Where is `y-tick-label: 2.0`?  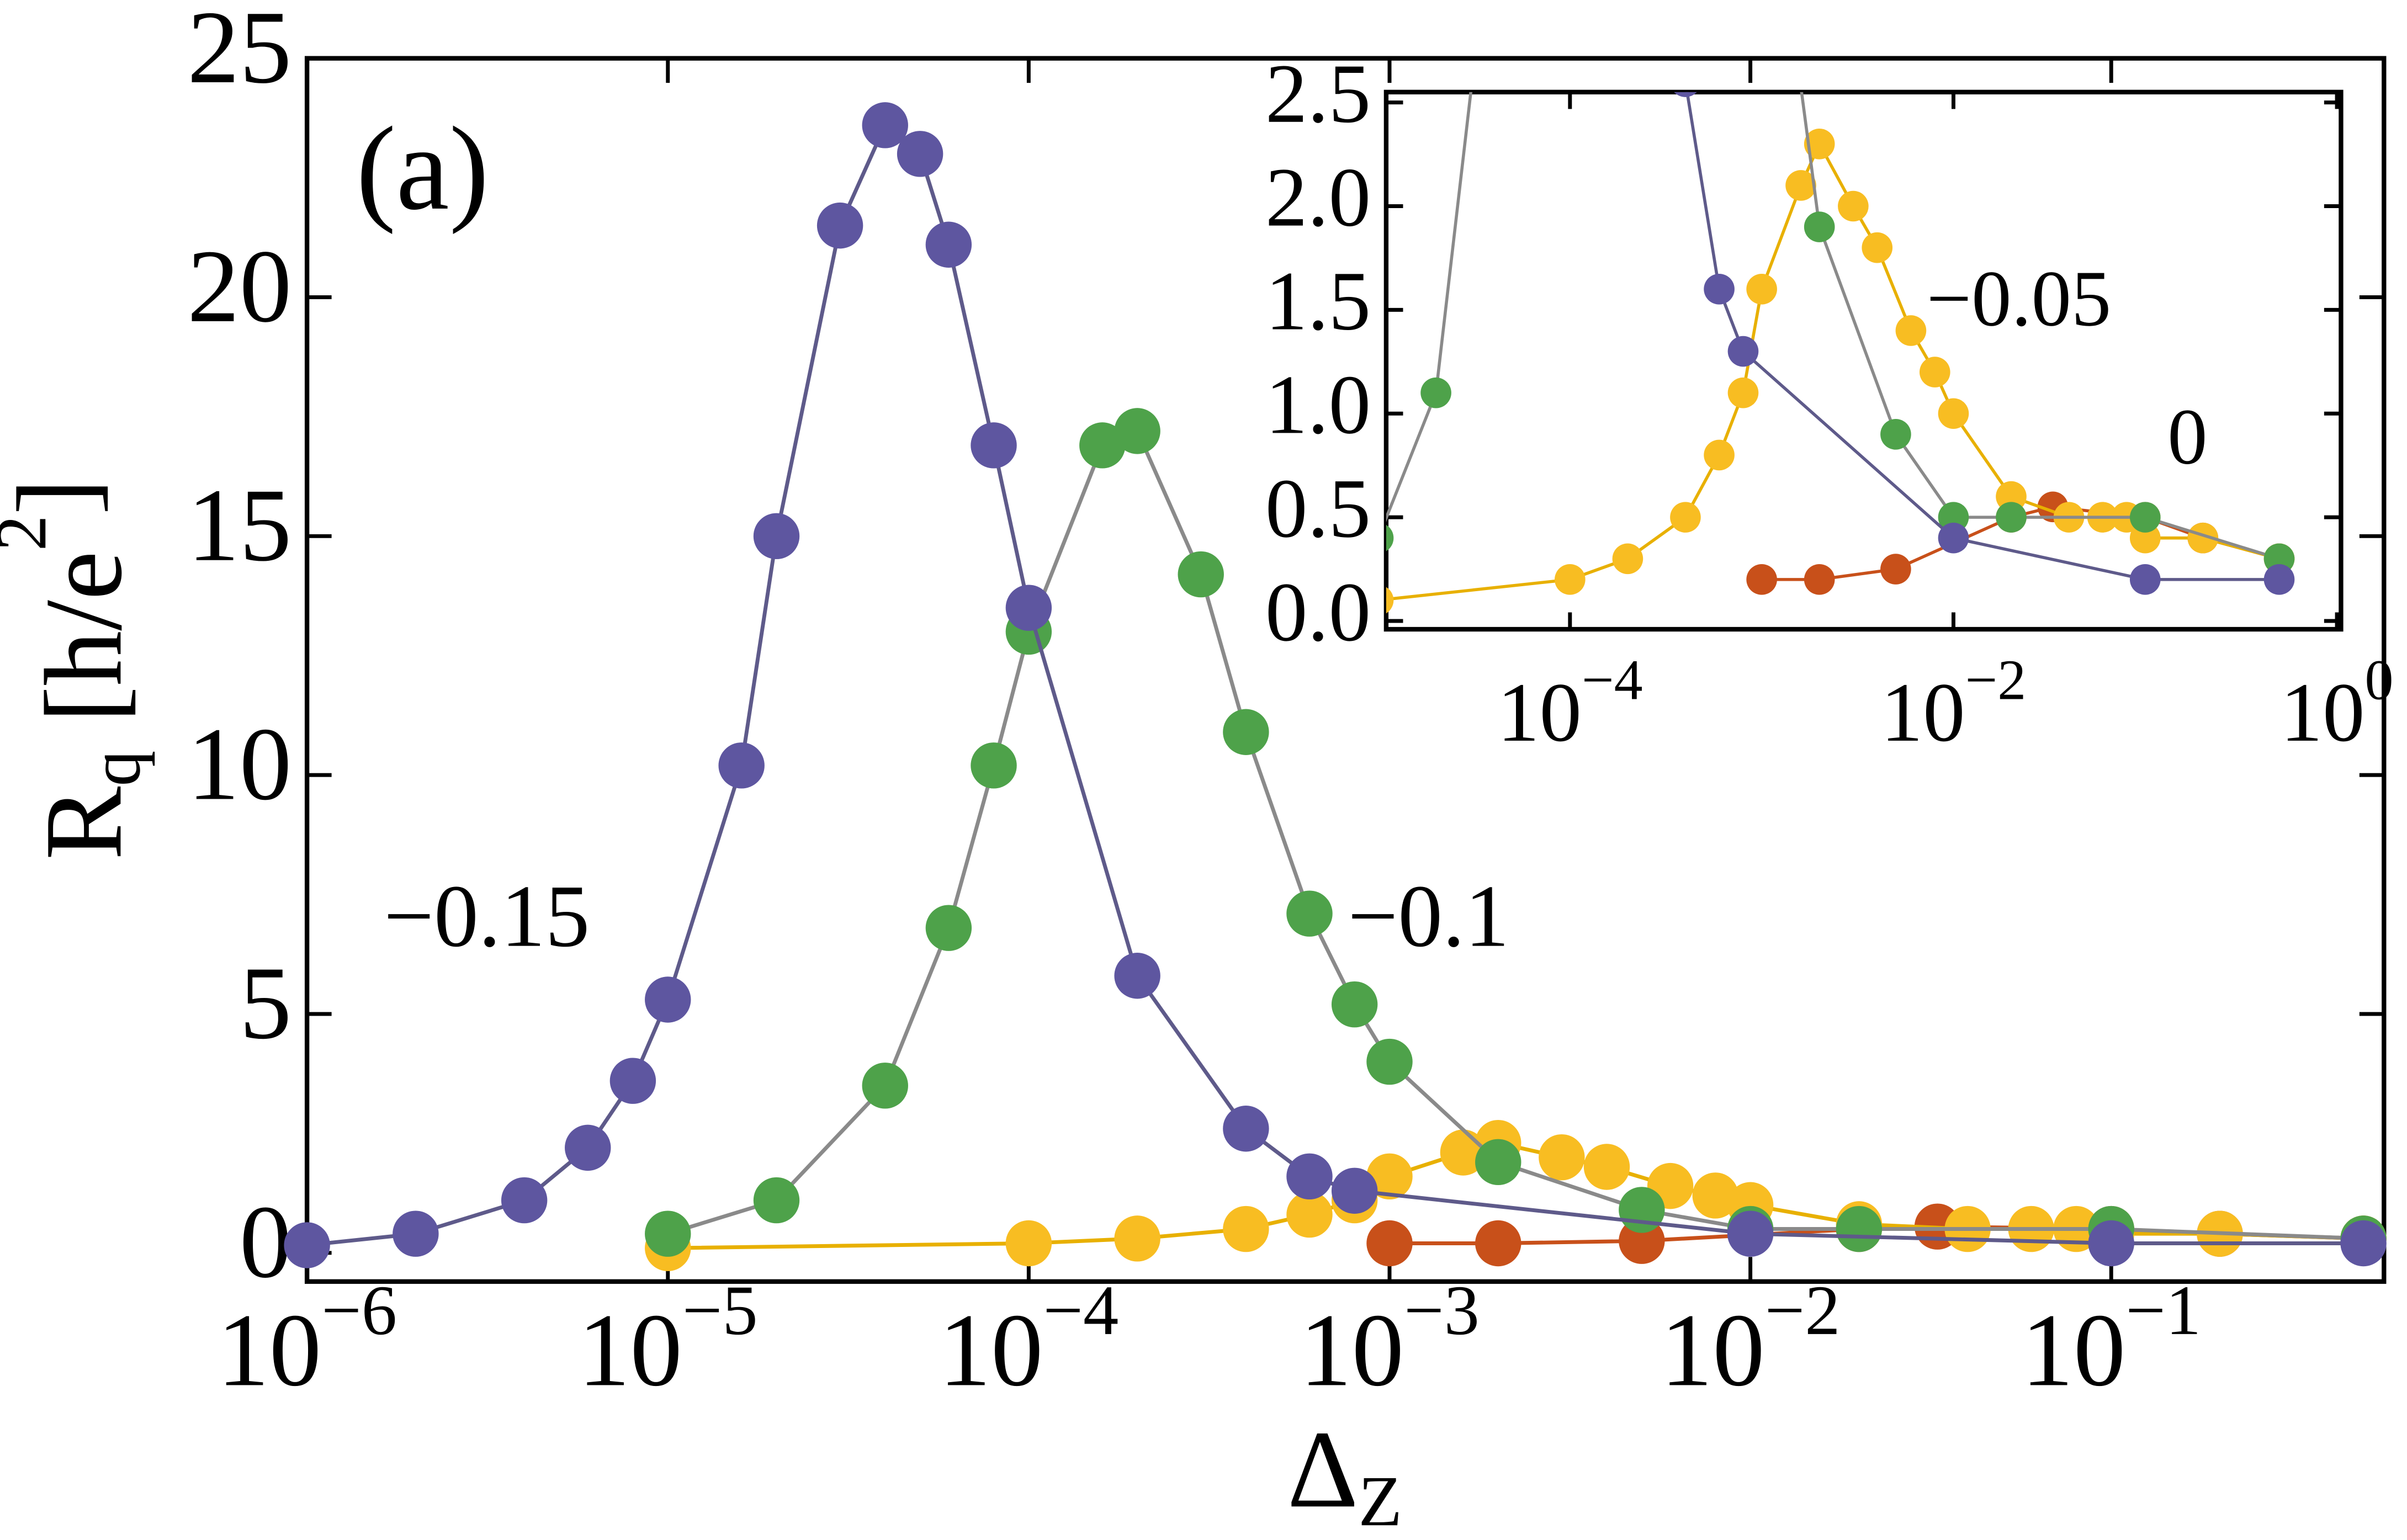
y-tick-label: 2.0 is located at coordinates (1318, 198).